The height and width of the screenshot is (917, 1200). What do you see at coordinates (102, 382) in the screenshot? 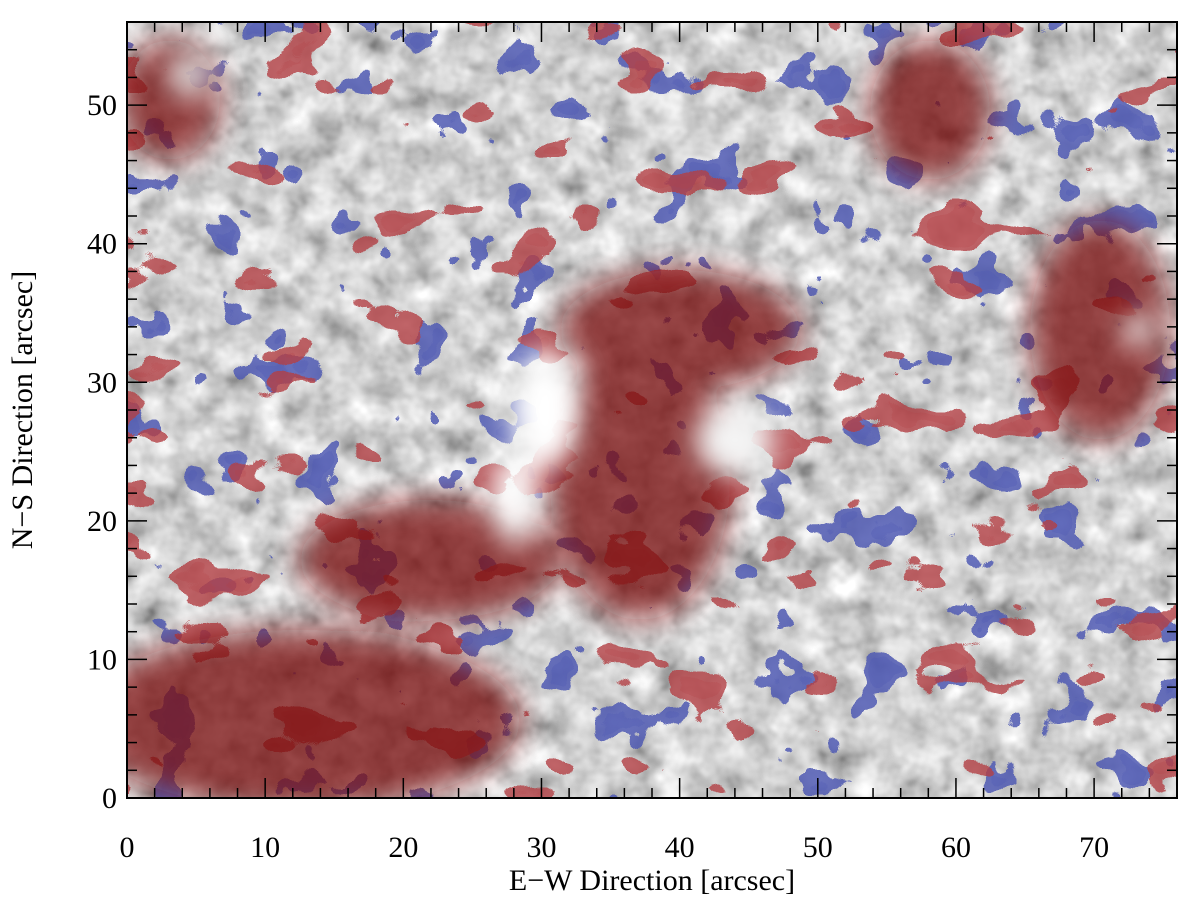
I see `y-tick-label: 30` at bounding box center [102, 382].